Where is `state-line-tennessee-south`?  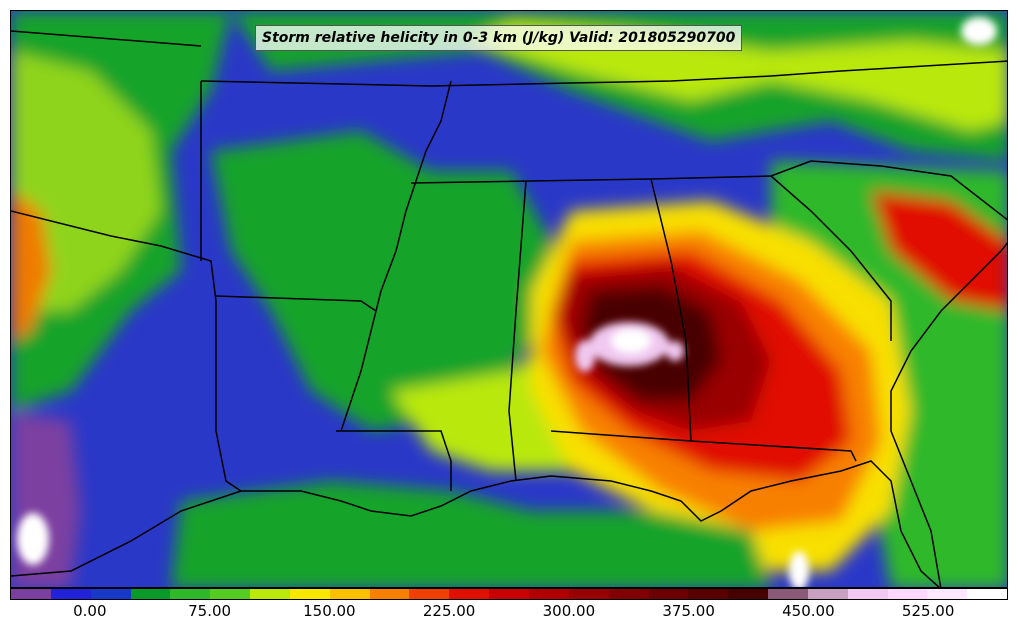 state-line-tennessee-south is located at coordinates (611, 172).